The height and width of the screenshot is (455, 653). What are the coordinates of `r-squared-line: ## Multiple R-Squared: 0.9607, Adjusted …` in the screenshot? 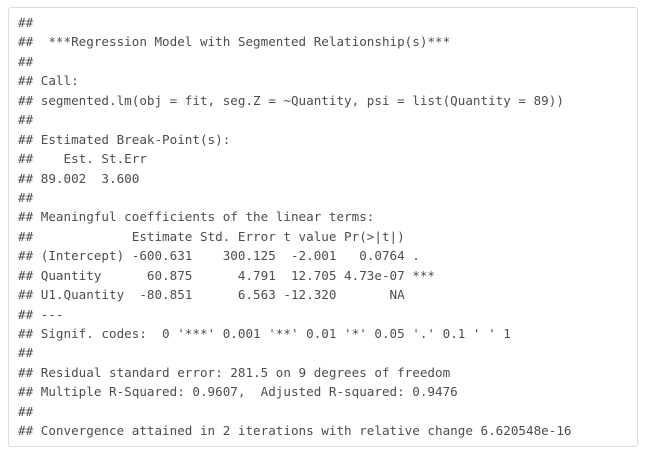 It's located at (238, 392).